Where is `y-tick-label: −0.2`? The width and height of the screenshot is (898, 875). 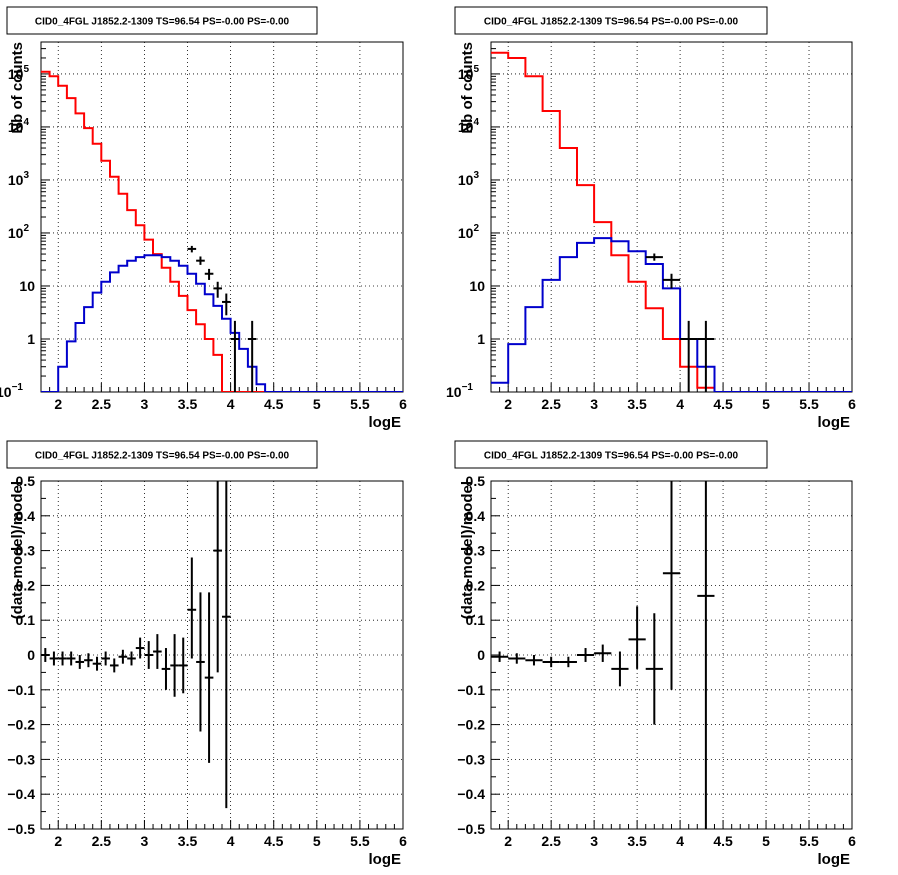
y-tick-label: −0.2 is located at coordinates (471, 725).